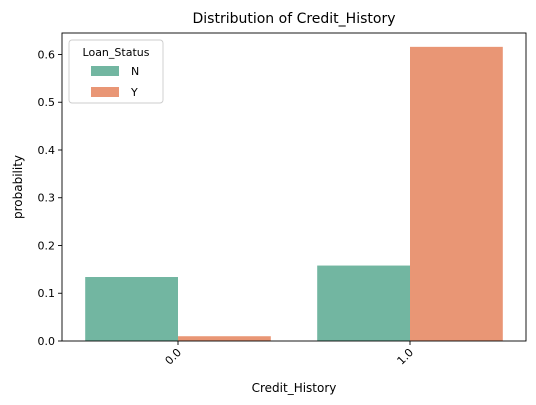 The image size is (536, 405). What do you see at coordinates (294, 19) in the screenshot?
I see `chart-title: Distribution of Credit_History` at bounding box center [294, 19].